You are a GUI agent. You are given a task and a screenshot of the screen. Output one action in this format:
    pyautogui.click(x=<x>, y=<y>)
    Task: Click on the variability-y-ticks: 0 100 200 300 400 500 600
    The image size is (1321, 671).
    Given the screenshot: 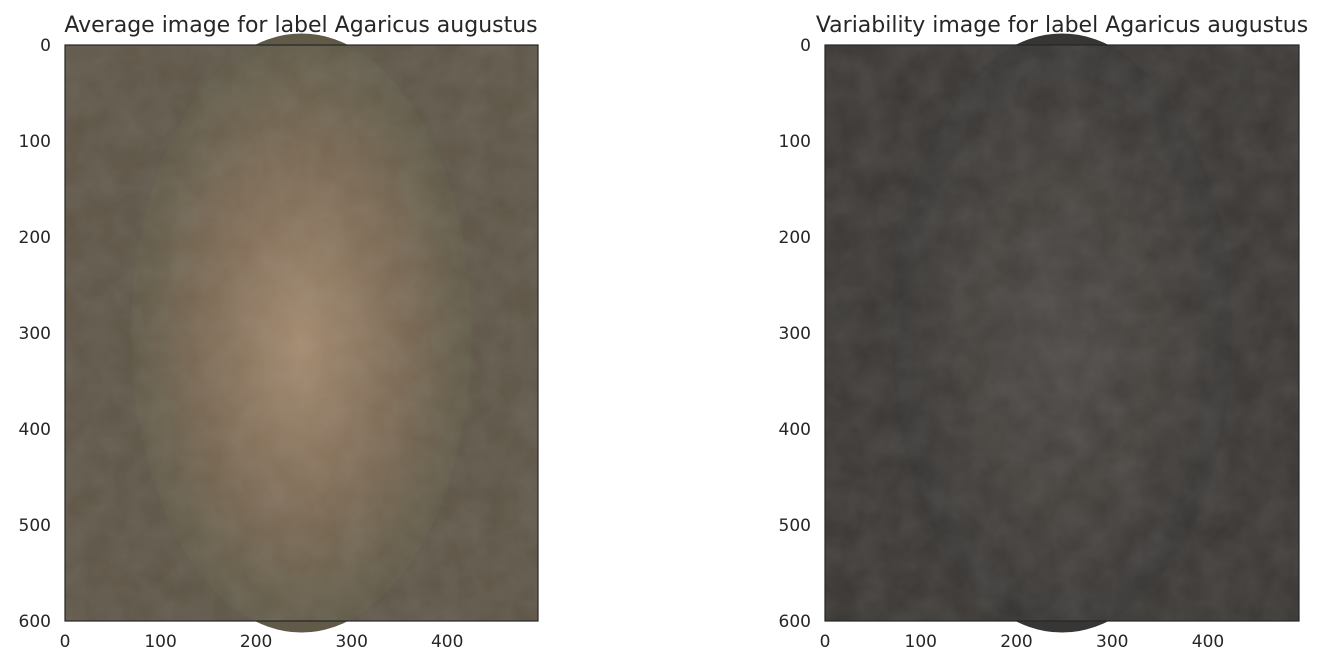 What is the action you would take?
    pyautogui.click(x=795, y=334)
    